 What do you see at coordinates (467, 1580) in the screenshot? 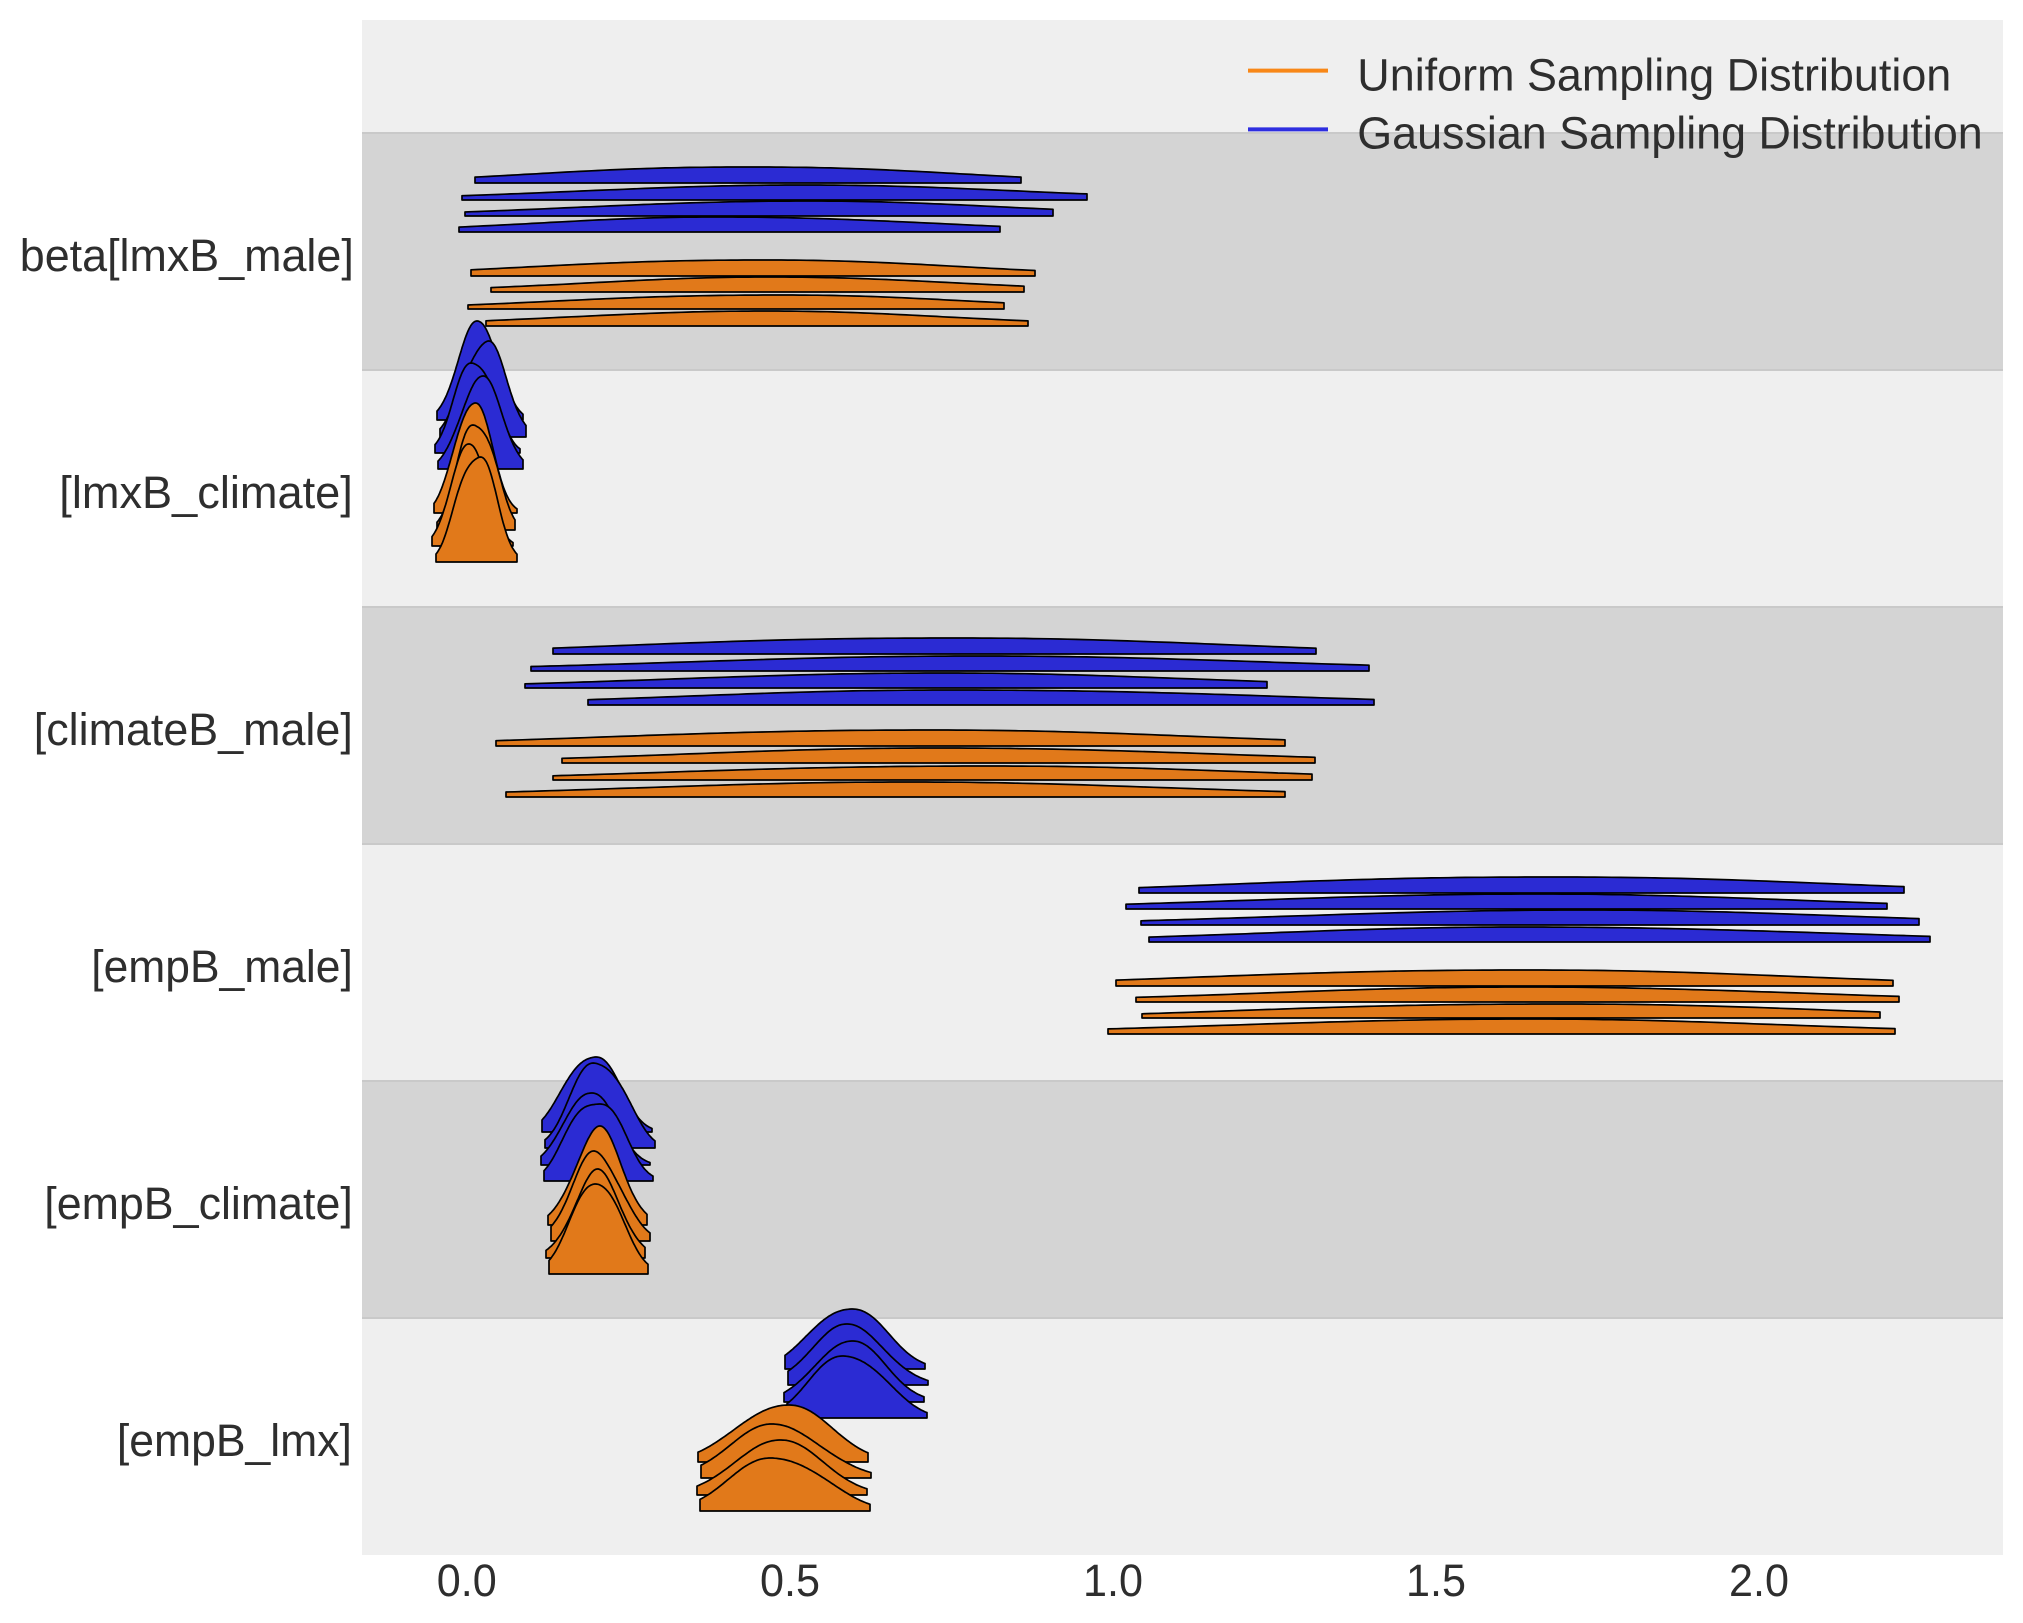
I see `svg-text: 0.0` at bounding box center [467, 1580].